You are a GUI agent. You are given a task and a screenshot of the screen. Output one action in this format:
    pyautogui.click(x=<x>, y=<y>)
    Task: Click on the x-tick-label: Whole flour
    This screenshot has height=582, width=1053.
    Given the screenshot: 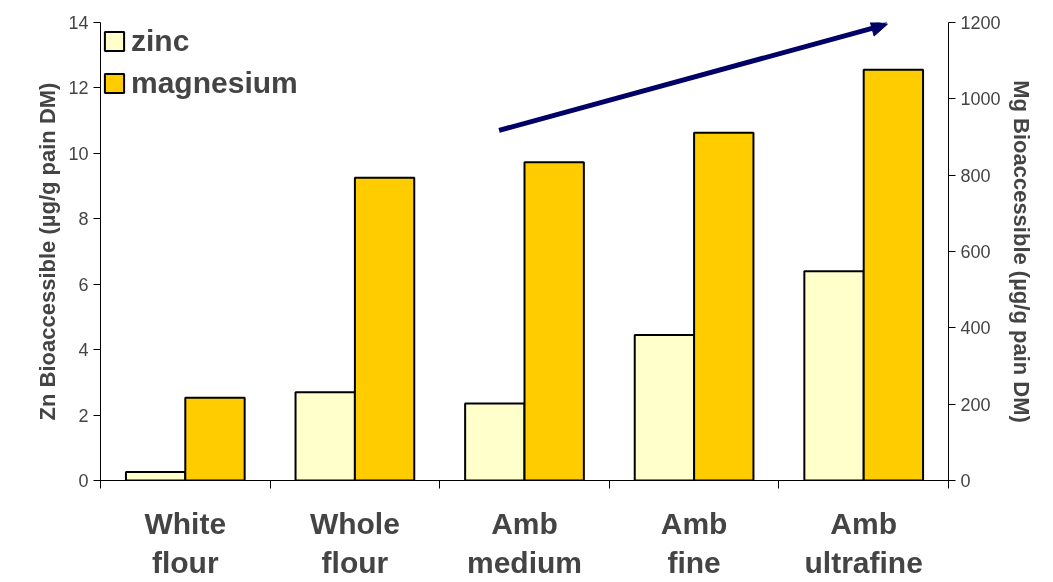 What is the action you would take?
    pyautogui.click(x=354, y=543)
    